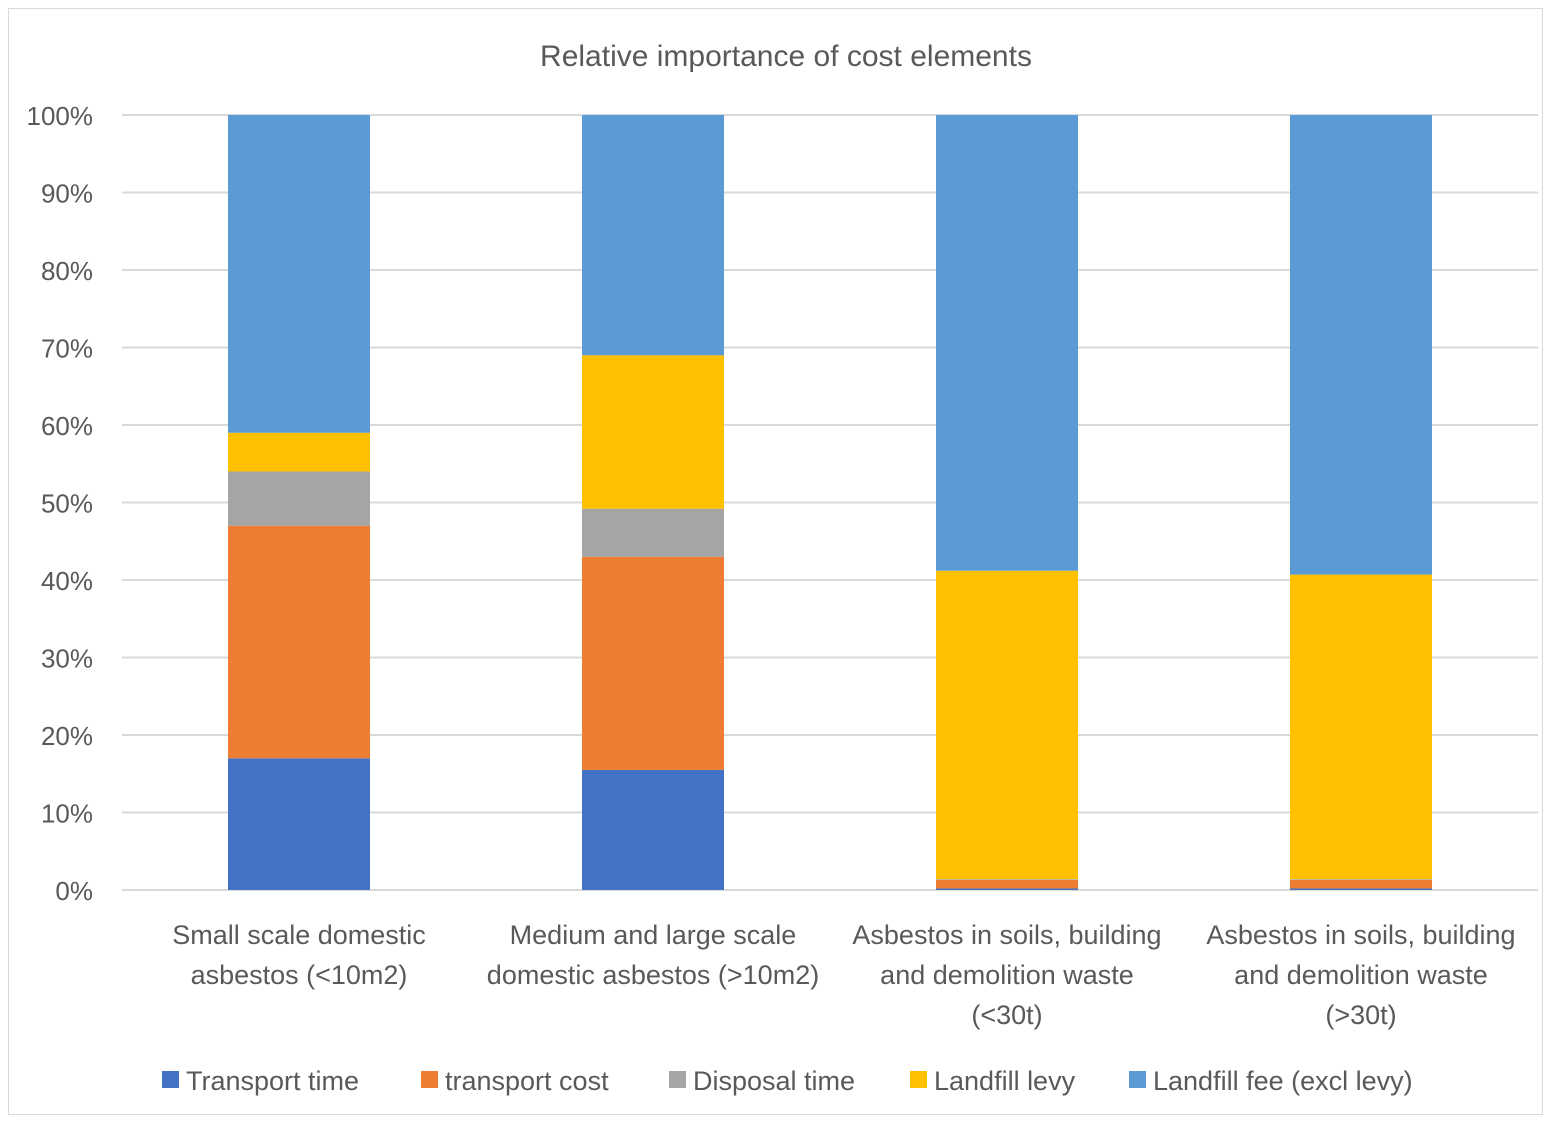 Image resolution: width=1553 pixels, height=1121 pixels. Describe the element at coordinates (60, 116) in the screenshot. I see `y-tick-label: 100%` at that location.